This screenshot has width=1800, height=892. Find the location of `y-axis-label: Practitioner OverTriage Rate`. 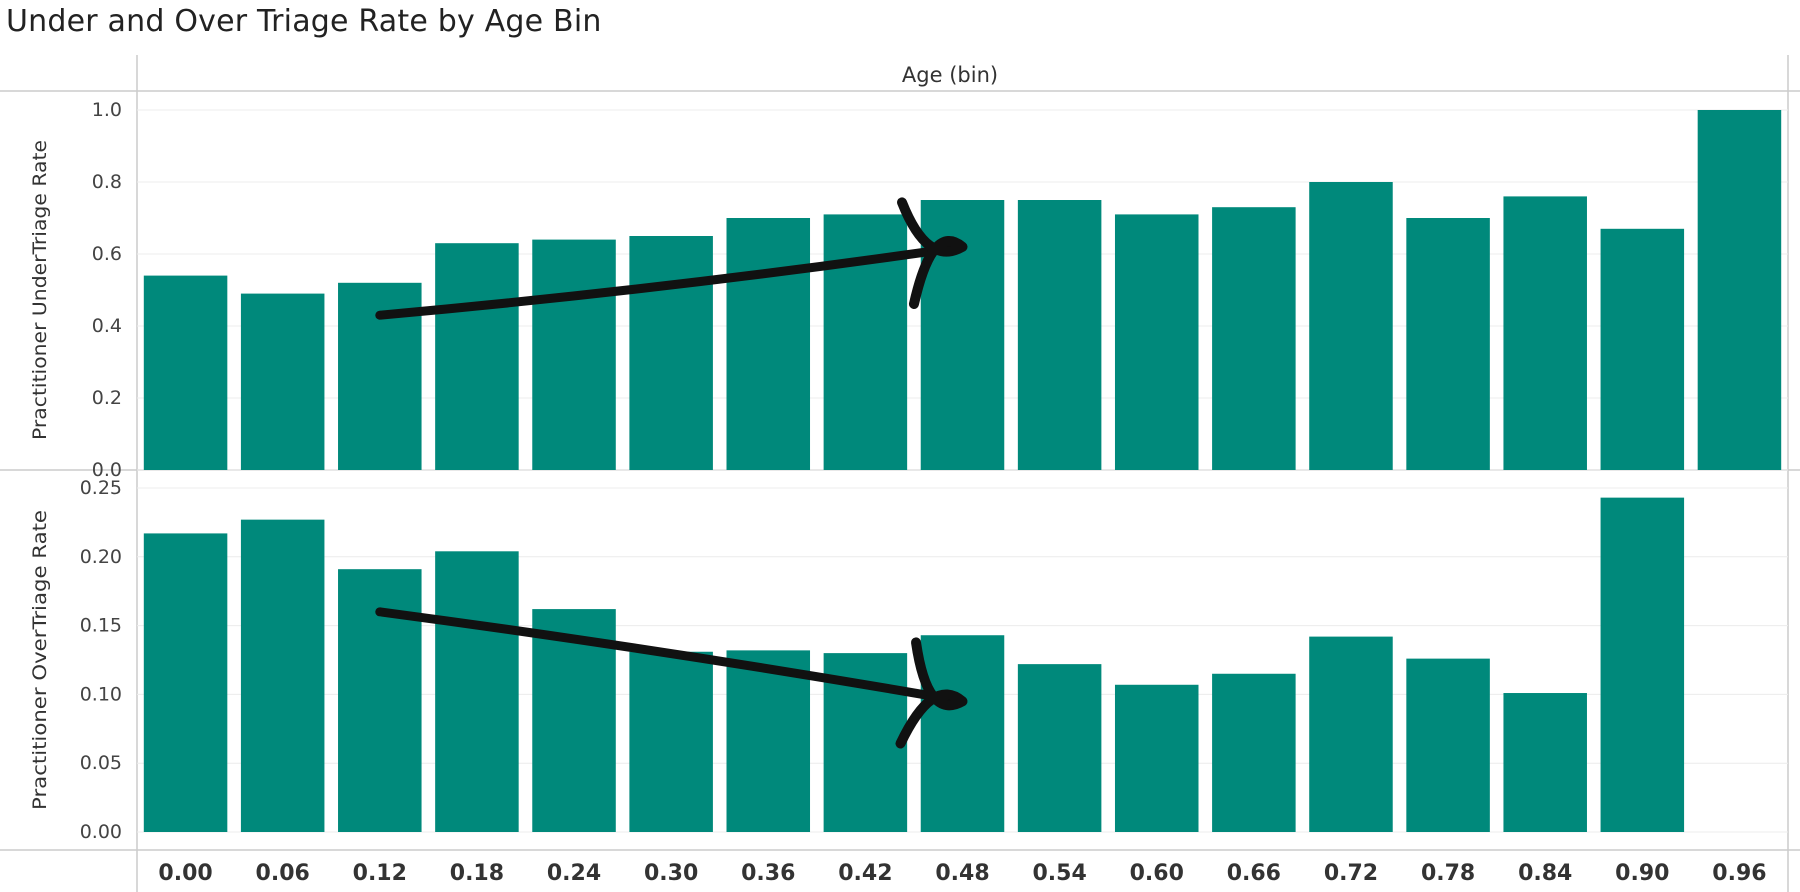

y-axis-label: Practitioner OverTriage Rate is located at coordinates (40, 660).